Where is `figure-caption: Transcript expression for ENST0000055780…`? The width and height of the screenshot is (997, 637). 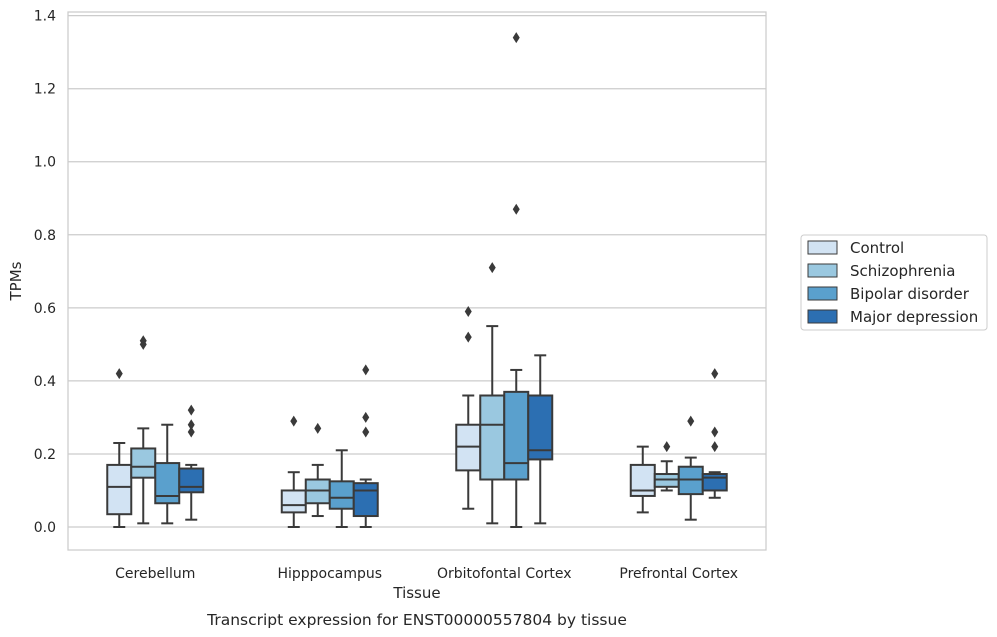 figure-caption: Transcript expression for ENST0000055780… is located at coordinates (416, 620).